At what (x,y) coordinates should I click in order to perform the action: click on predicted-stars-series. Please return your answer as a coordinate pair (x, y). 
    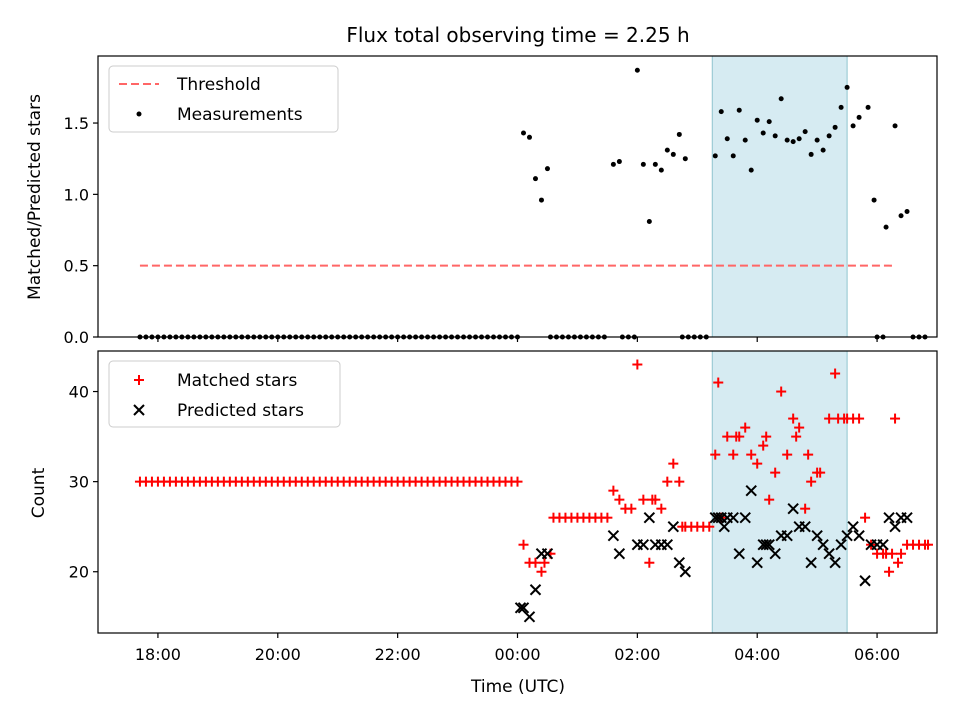
    Looking at the image, I should click on (713, 553).